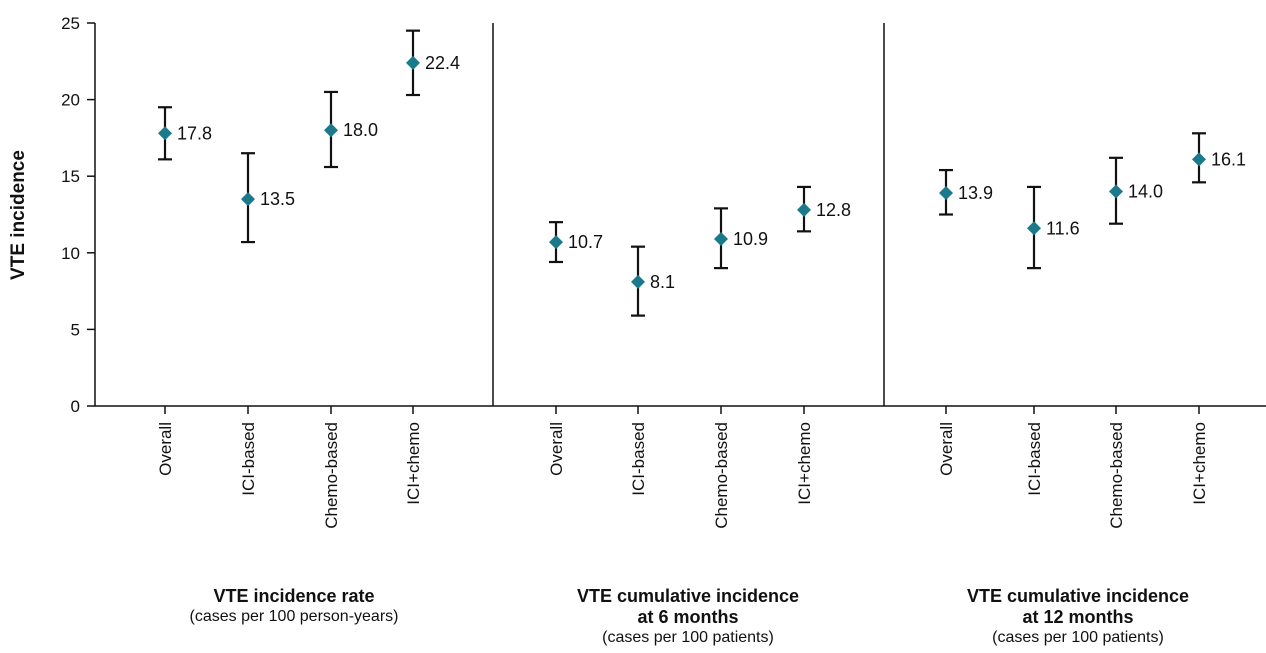  I want to click on data-value-label: 8.1, so click(662, 282).